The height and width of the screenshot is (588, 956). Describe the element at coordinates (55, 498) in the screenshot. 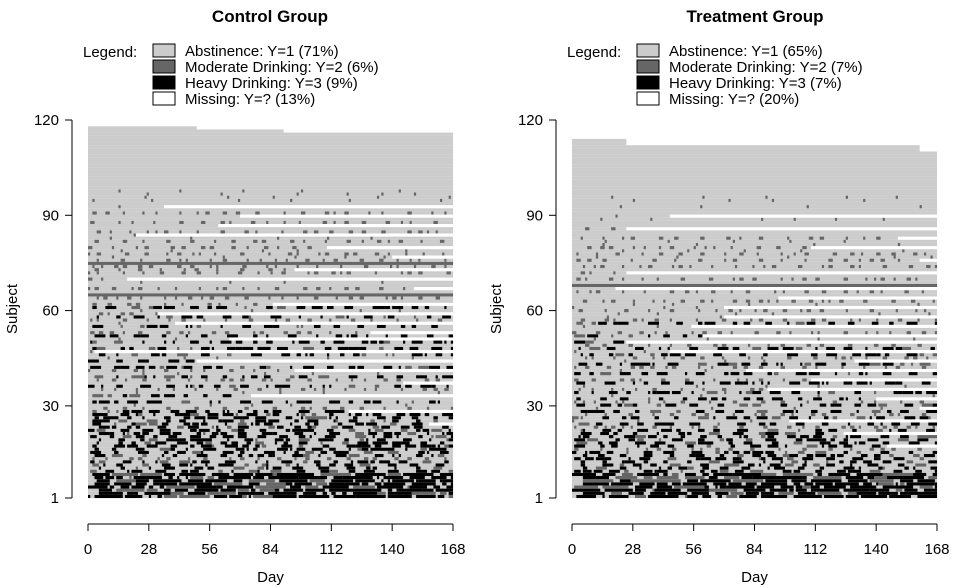

I see `y-tick-label: 1` at that location.